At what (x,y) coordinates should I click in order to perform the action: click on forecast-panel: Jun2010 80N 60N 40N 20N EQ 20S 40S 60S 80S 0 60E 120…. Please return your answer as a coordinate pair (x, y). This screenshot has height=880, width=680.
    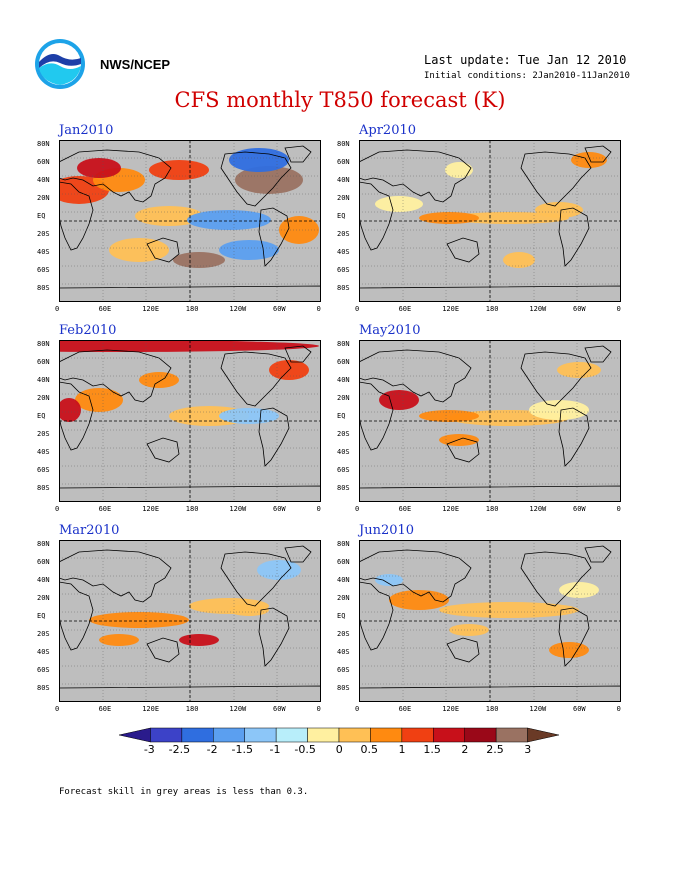
    Looking at the image, I should click on (479, 621).